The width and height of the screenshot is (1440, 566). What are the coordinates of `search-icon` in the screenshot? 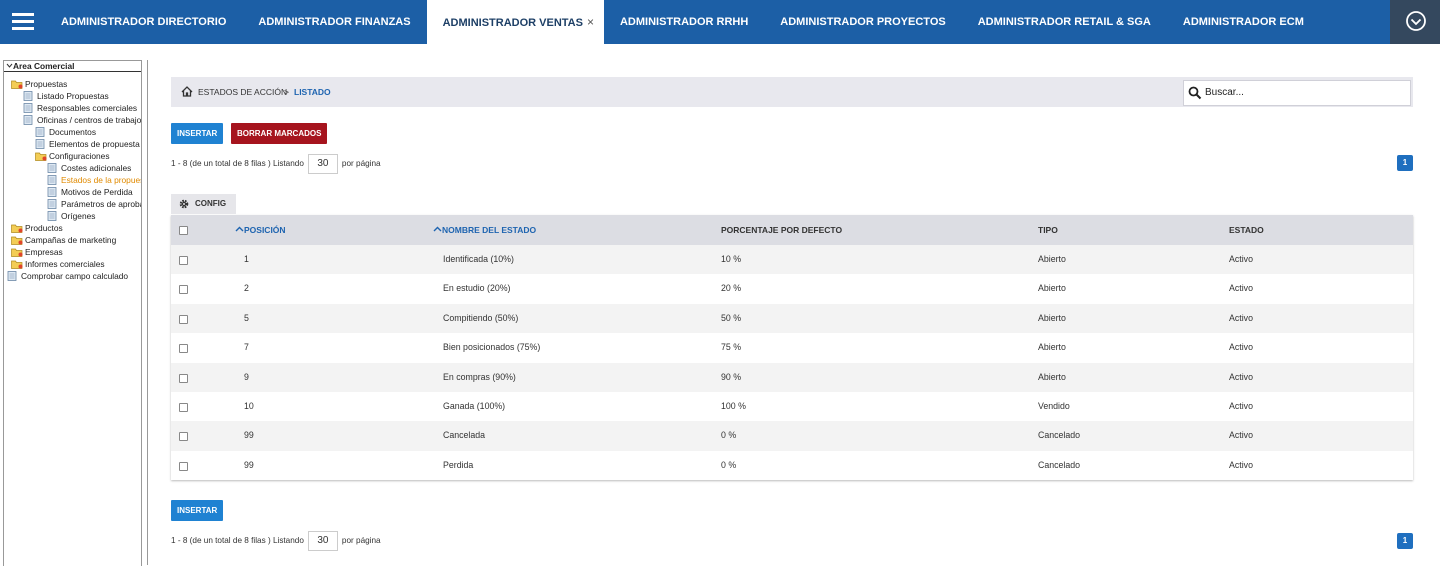 It's located at (1195, 93).